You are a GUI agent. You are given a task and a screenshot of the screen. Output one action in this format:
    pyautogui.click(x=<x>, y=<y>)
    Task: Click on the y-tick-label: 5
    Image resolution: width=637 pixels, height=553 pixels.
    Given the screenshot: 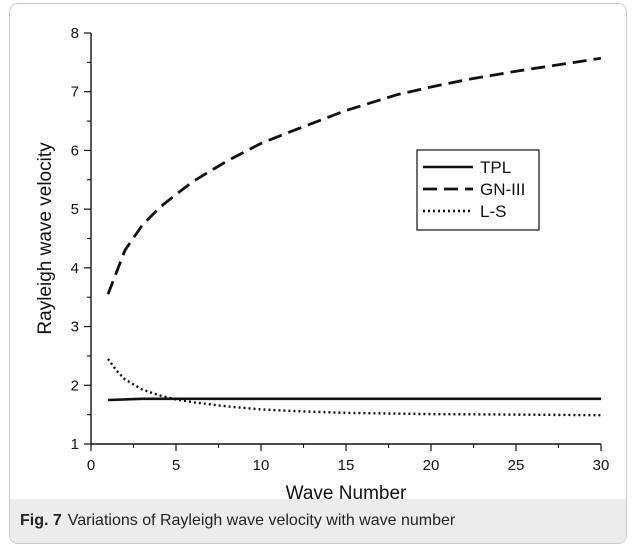 What is the action you would take?
    pyautogui.click(x=75, y=209)
    